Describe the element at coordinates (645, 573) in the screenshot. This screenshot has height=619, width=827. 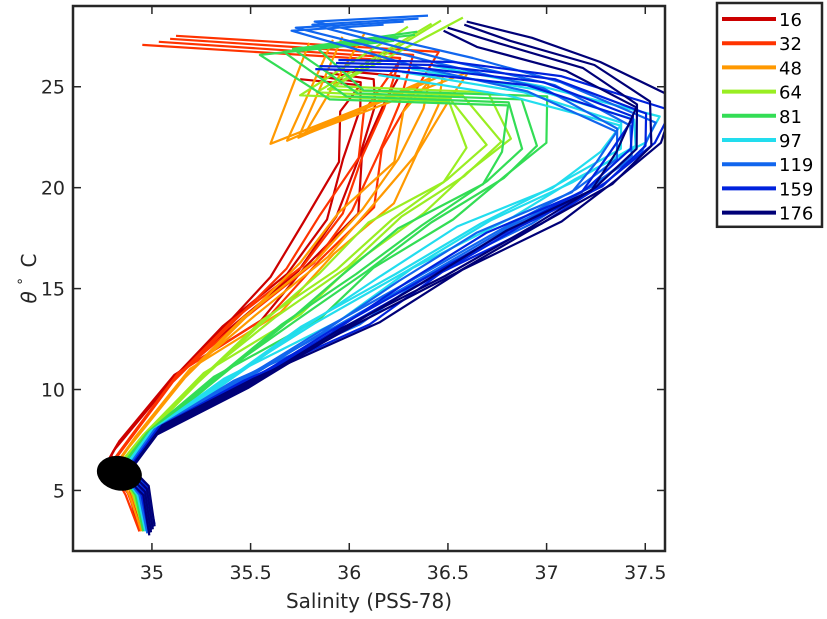
I see `x-tick-label: 37.5` at that location.